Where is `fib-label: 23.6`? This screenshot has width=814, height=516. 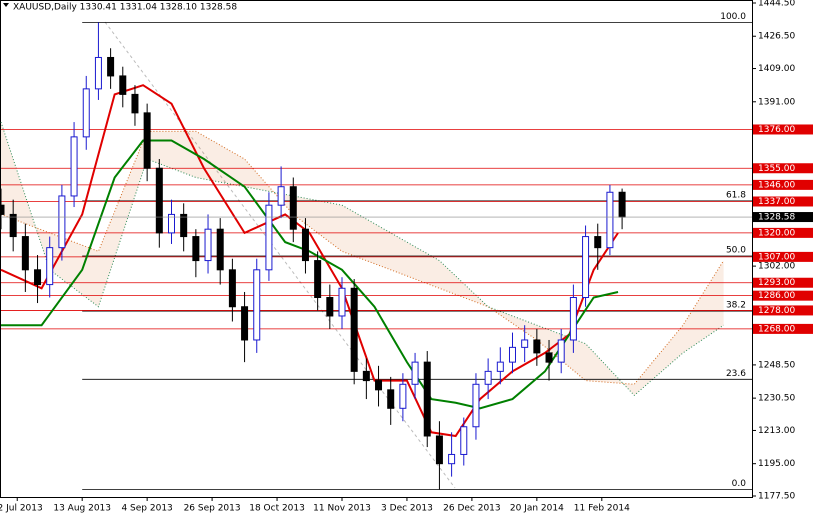 fib-label: 23.6 is located at coordinates (736, 374).